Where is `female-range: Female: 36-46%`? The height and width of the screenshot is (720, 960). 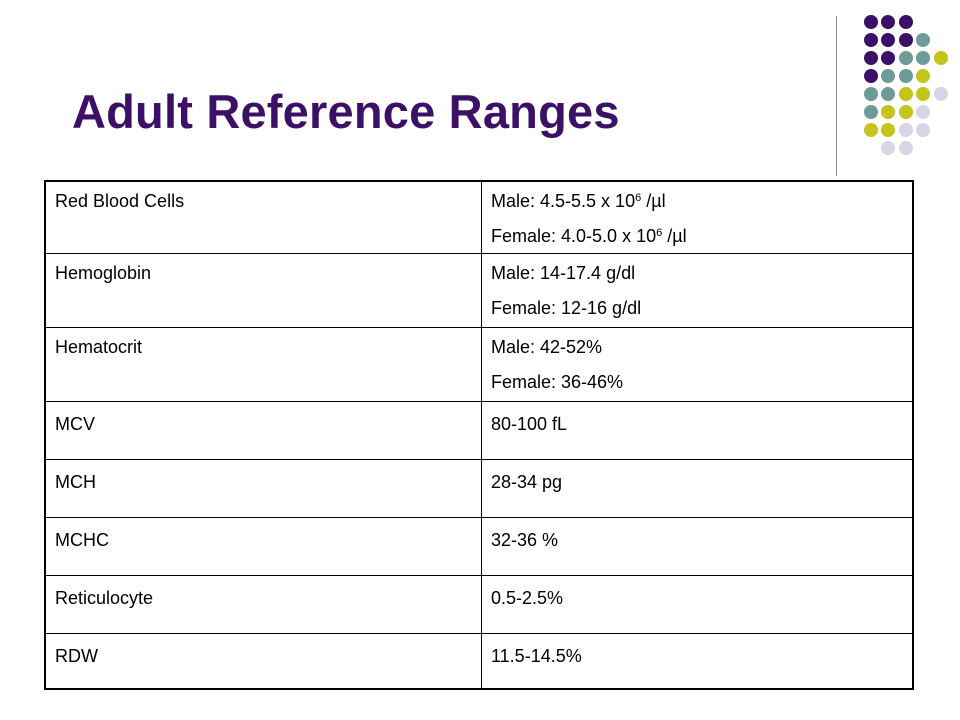
female-range: Female: 36-46% is located at coordinates (557, 381).